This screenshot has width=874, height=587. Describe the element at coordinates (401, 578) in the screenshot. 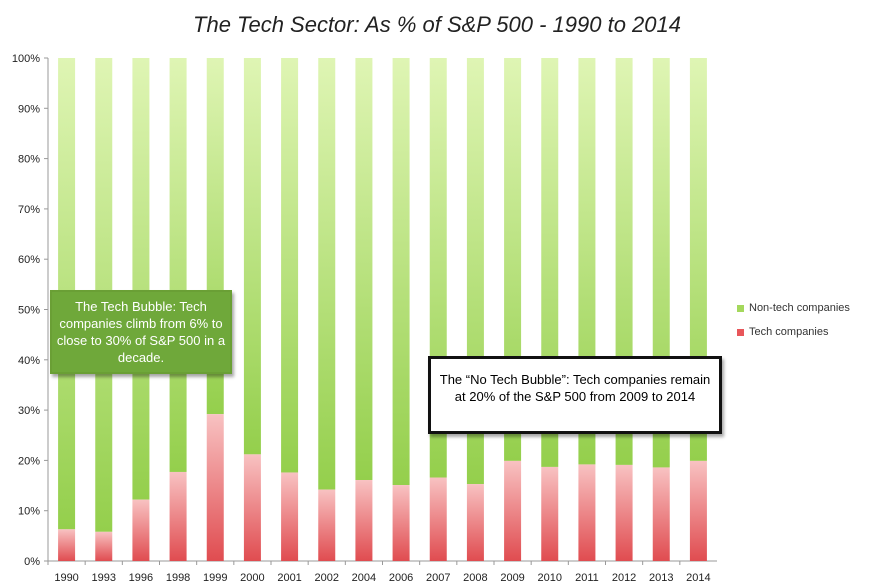

I see `x-tick-label: 2006` at that location.